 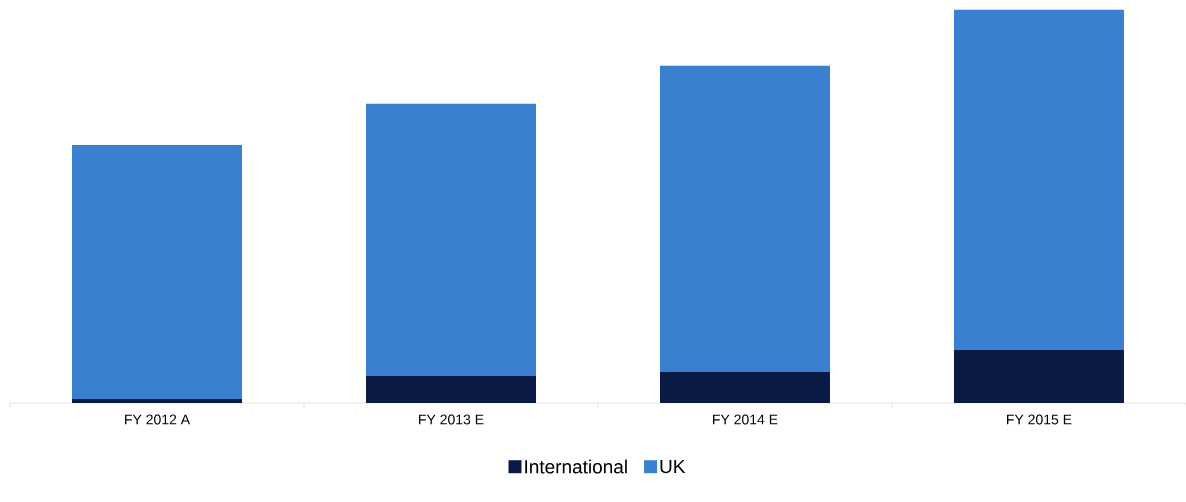 What do you see at coordinates (673, 466) in the screenshot?
I see `legend-label: UK` at bounding box center [673, 466].